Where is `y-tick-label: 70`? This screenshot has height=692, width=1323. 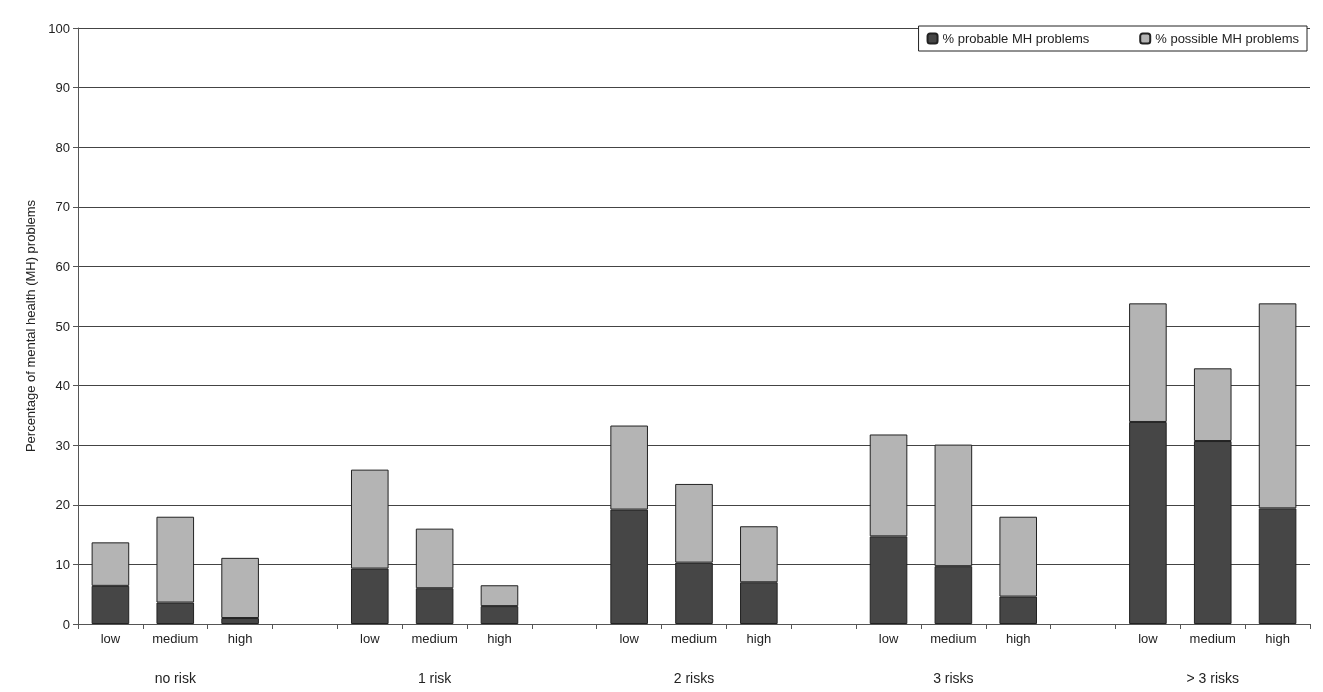 y-tick-label: 70 is located at coordinates (62, 207).